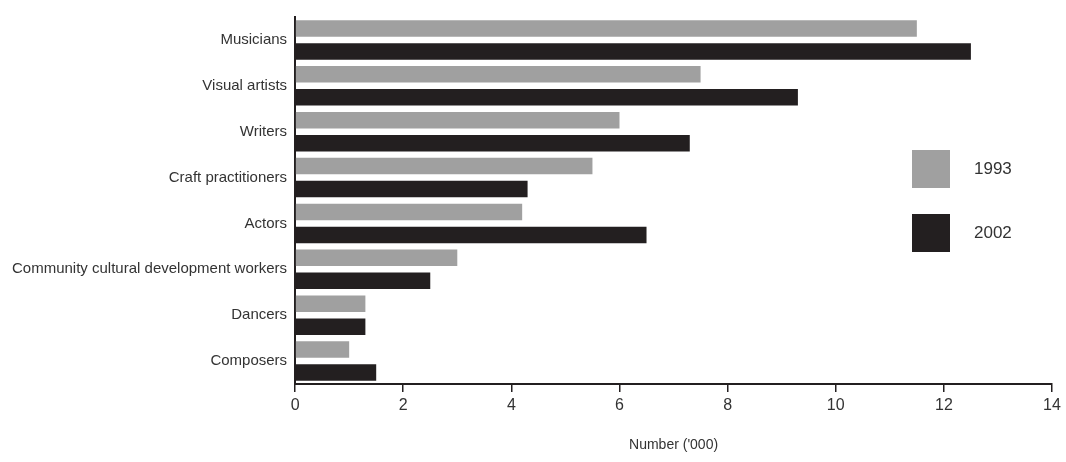 The image size is (1066, 462). What do you see at coordinates (263, 130) in the screenshot?
I see `y-tick-label: Writers` at bounding box center [263, 130].